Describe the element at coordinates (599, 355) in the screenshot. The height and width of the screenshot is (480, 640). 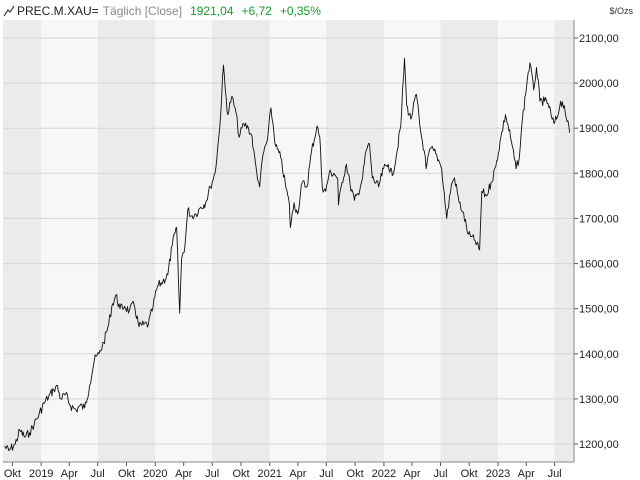
I see `y-tick-label: 1400,00` at that location.